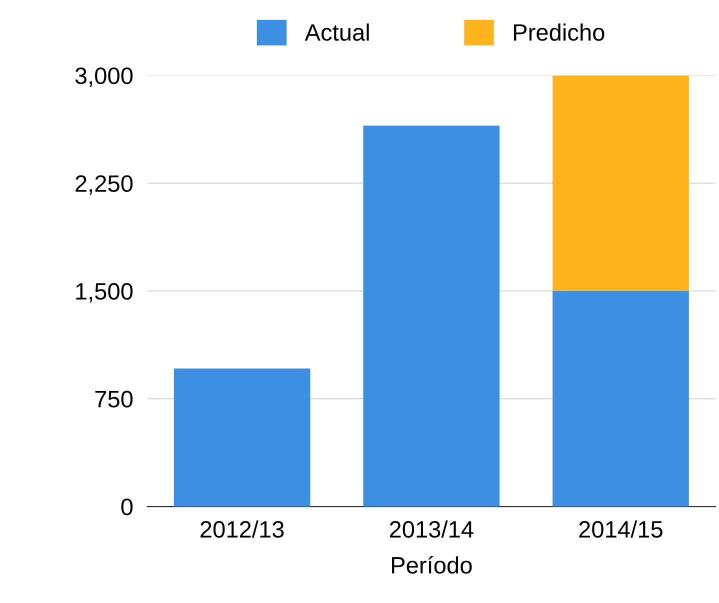 Image resolution: width=719 pixels, height=603 pixels. What do you see at coordinates (620, 529) in the screenshot?
I see `x-tick-label: 2014/15` at bounding box center [620, 529].